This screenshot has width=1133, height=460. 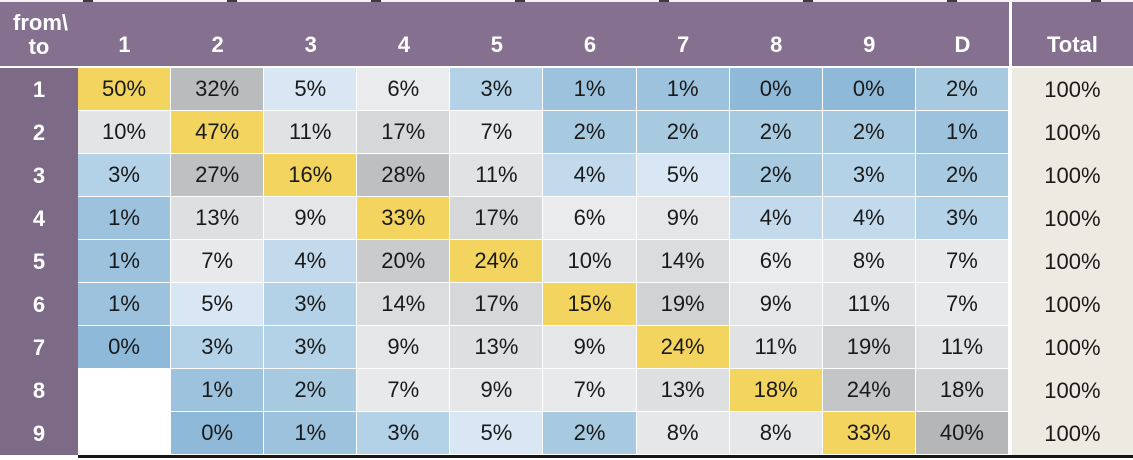 What do you see at coordinates (404, 175) in the screenshot?
I see `matrix-cell: 28%` at bounding box center [404, 175].